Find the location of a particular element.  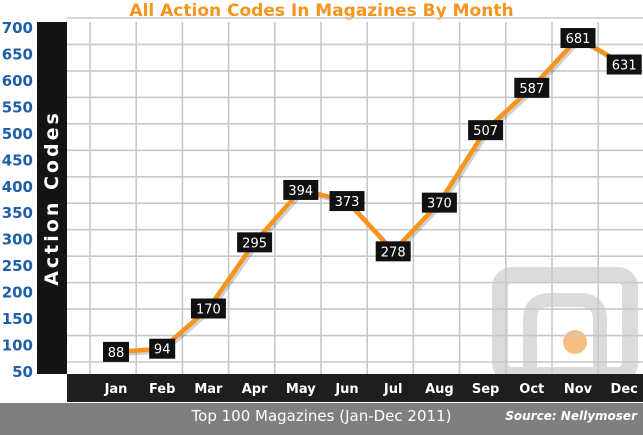

y-tick-label: 500 is located at coordinates (17, 134).